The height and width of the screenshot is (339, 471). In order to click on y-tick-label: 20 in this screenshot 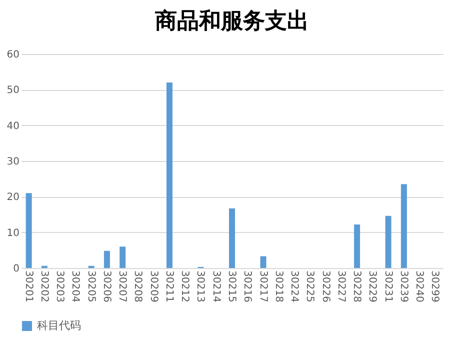, I will do `click(13, 198)`.